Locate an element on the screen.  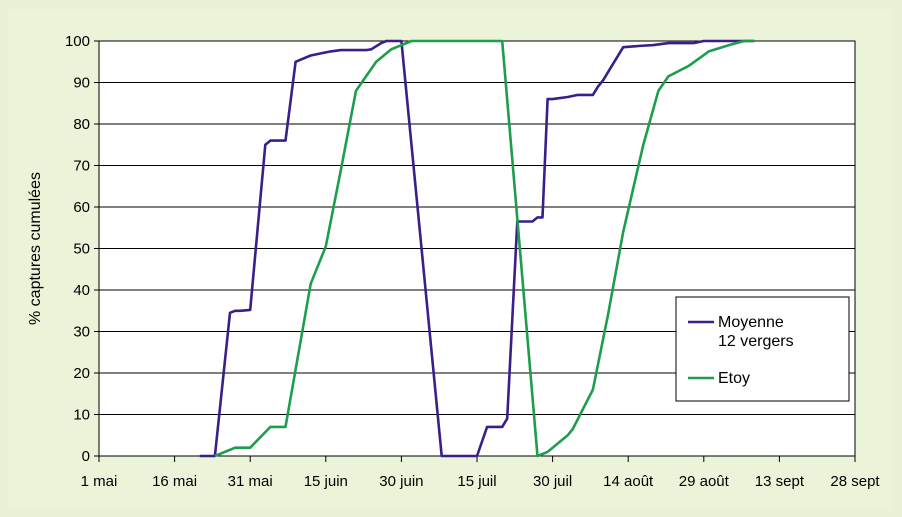
y-tick-label: 40 is located at coordinates (81, 290).